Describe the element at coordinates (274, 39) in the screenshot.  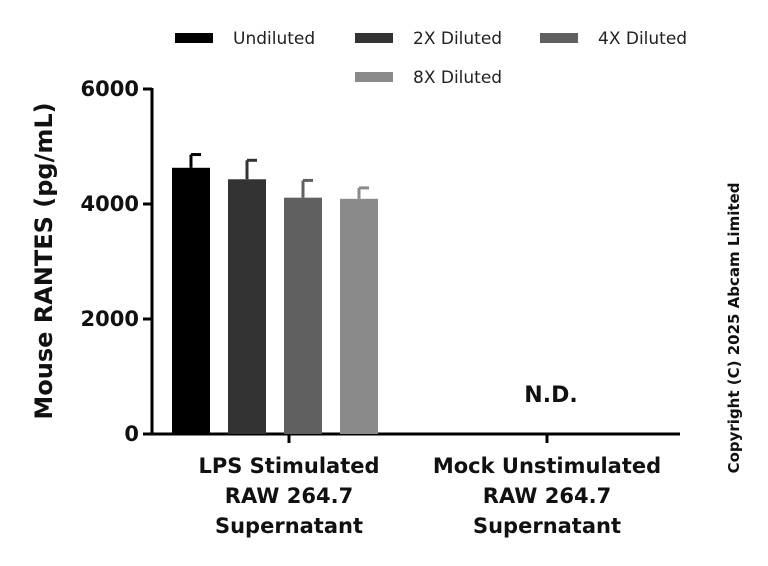
I see `legend-label: Undiluted` at that location.